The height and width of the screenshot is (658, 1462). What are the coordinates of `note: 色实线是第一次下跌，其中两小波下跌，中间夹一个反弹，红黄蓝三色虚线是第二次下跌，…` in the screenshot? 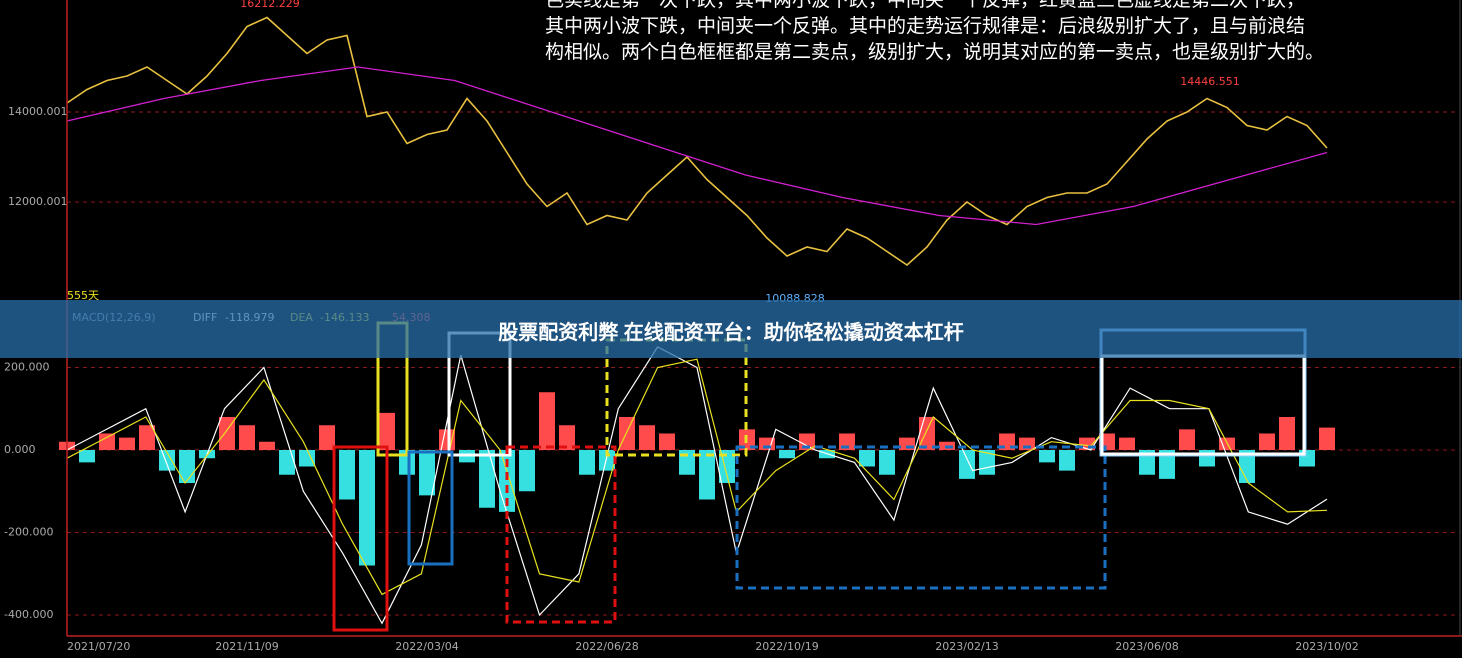 It's located at (934, 33).